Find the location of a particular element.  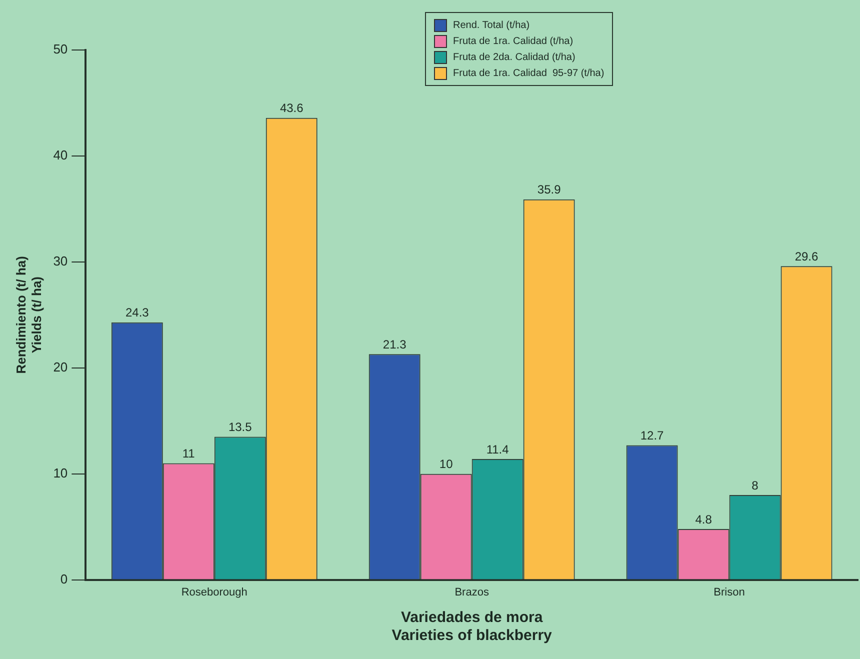

data-label: 8 is located at coordinates (755, 485).